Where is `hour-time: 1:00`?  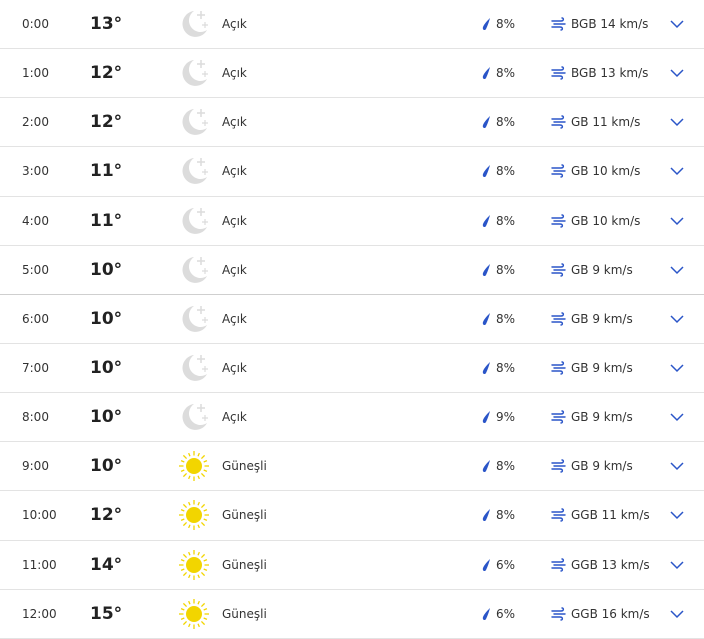
hour-time: 1:00 is located at coordinates (35, 73).